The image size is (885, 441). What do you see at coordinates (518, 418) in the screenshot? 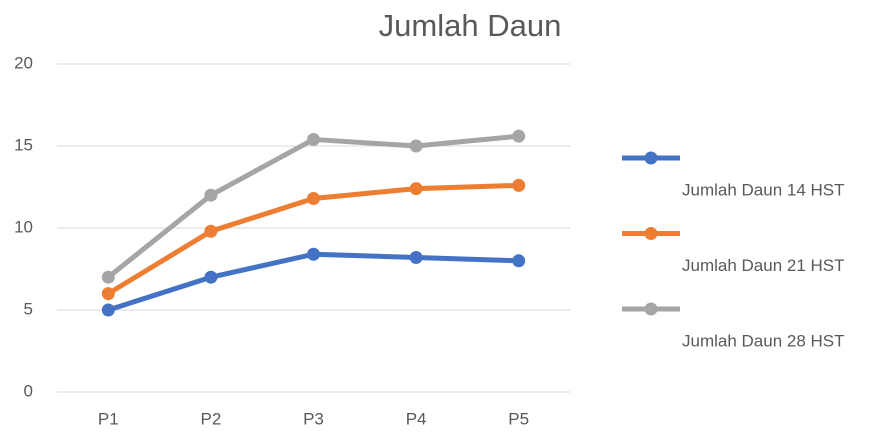
I see `x-tick-label: P5` at bounding box center [518, 418].